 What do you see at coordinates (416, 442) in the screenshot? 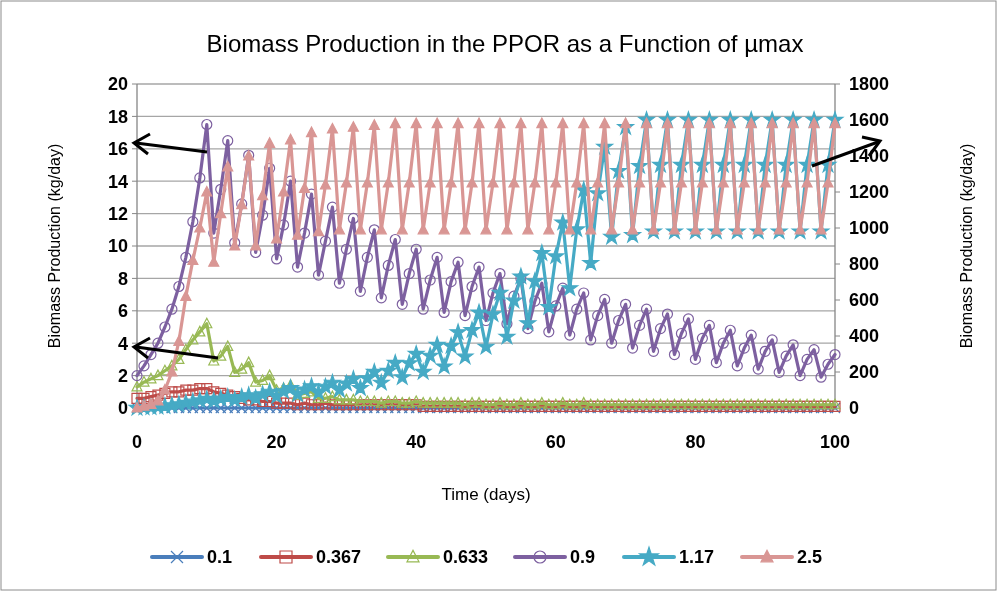
I see `x-tick-label: 40` at bounding box center [416, 442].